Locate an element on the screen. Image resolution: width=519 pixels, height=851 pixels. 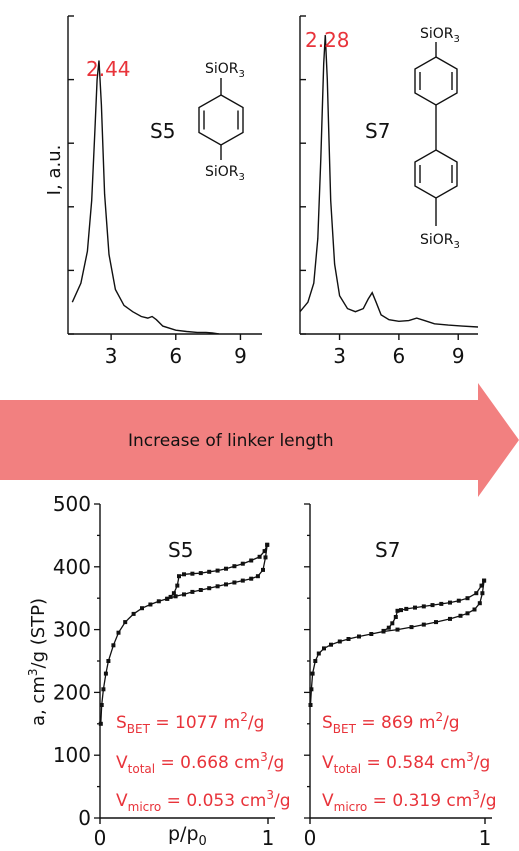
xrd-y-axis-label: I, a.u. is located at coordinates (54, 170).